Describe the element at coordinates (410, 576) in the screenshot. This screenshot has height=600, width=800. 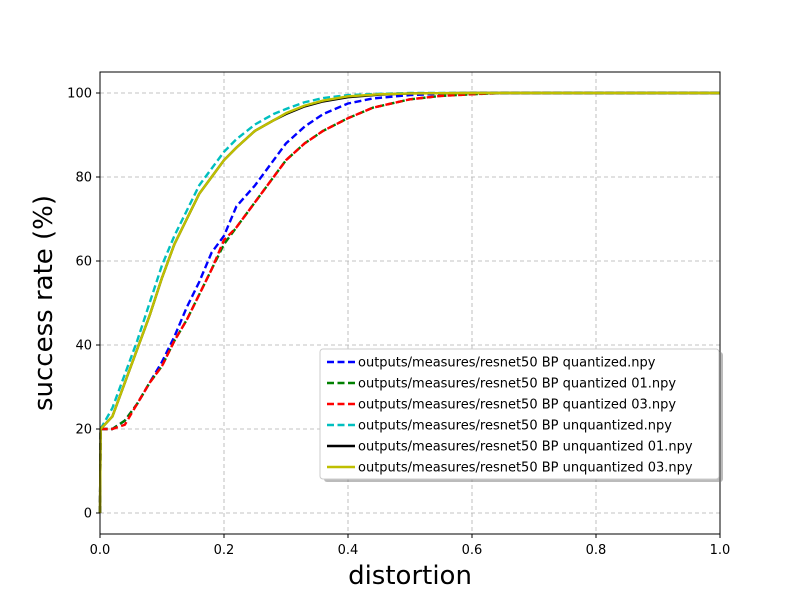
I see `x-axis-title: distortion` at that location.